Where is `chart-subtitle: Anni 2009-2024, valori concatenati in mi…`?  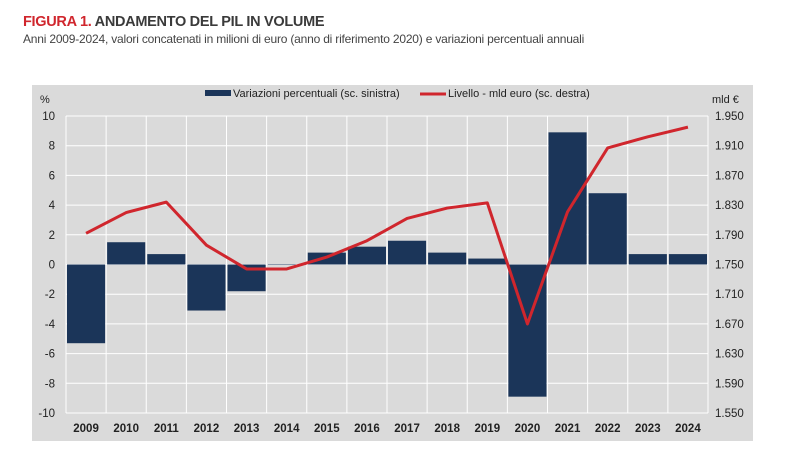
chart-subtitle: Anni 2009-2024, valori concatenati in mi… is located at coordinates (304, 39).